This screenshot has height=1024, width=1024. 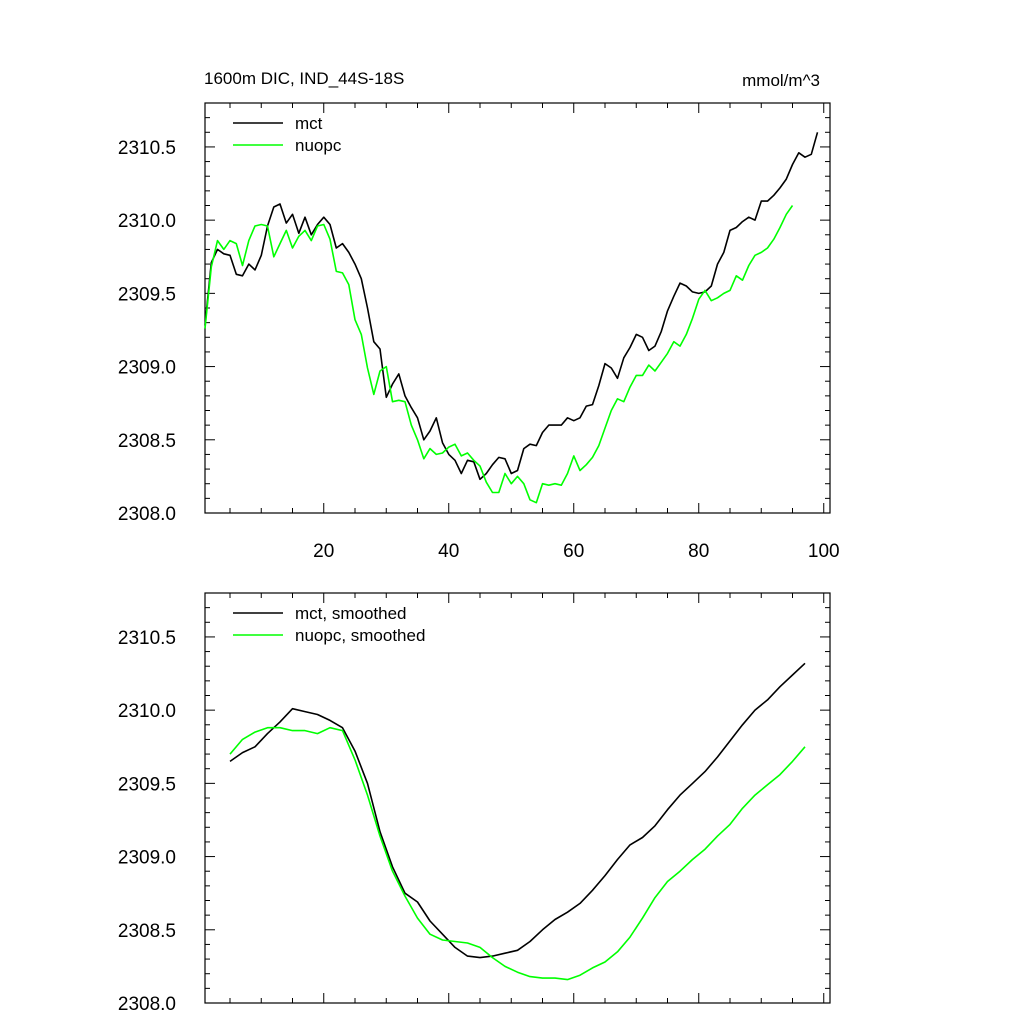 I want to click on x-tick-label: 60, so click(x=573, y=551).